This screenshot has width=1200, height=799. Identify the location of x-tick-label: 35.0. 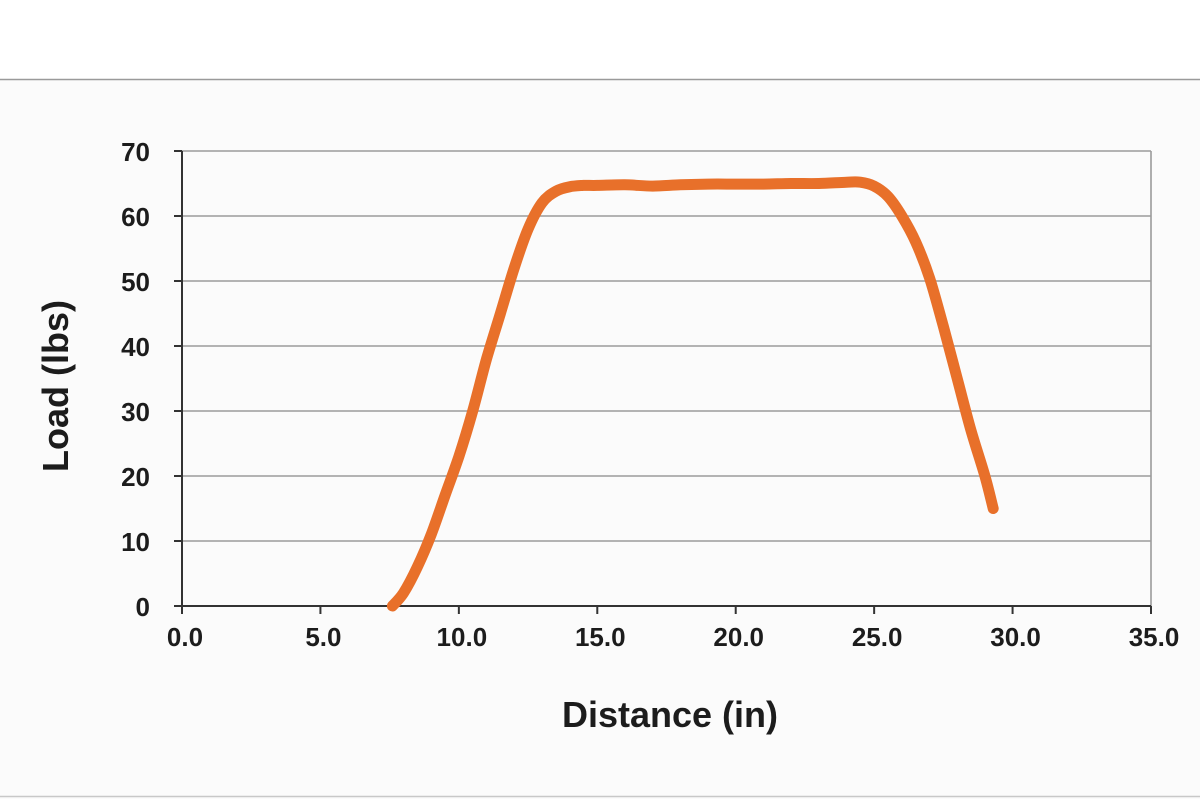
(1154, 637).